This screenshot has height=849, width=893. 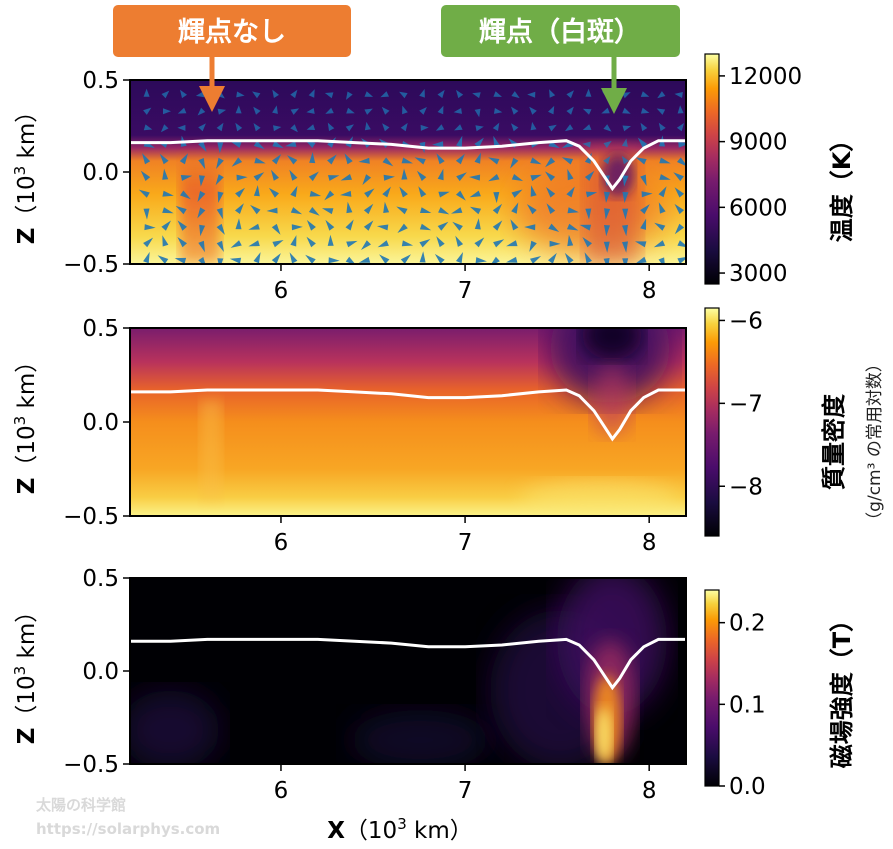 What do you see at coordinates (100, 173) in the screenshot?
I see `y-tick-label: 0.0` at bounding box center [100, 173].